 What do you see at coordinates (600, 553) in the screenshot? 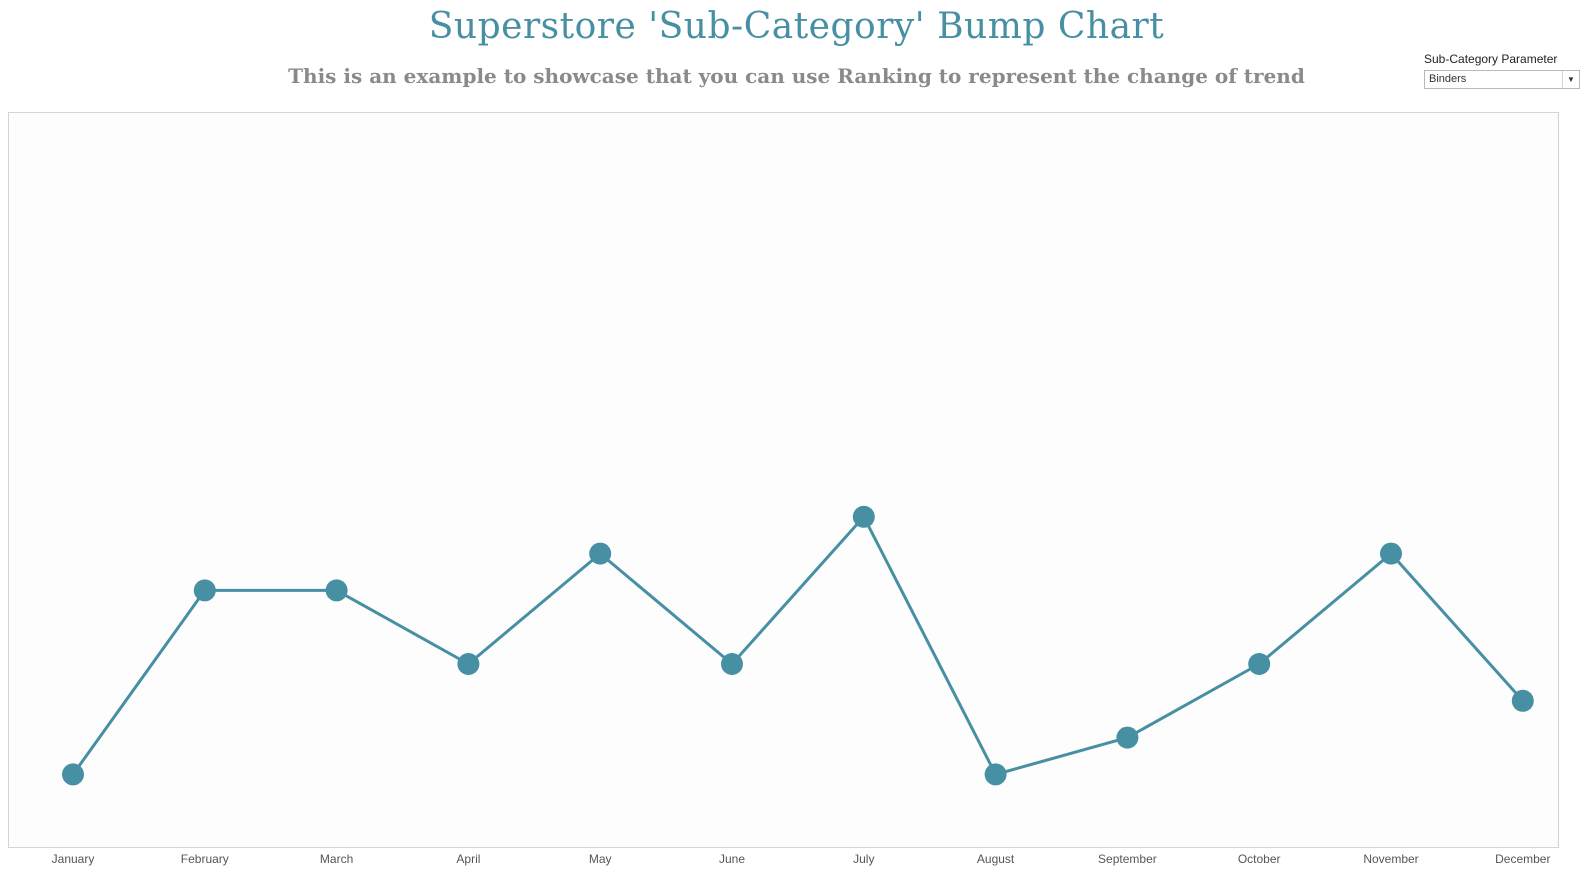
I see `data-point-may` at bounding box center [600, 553].